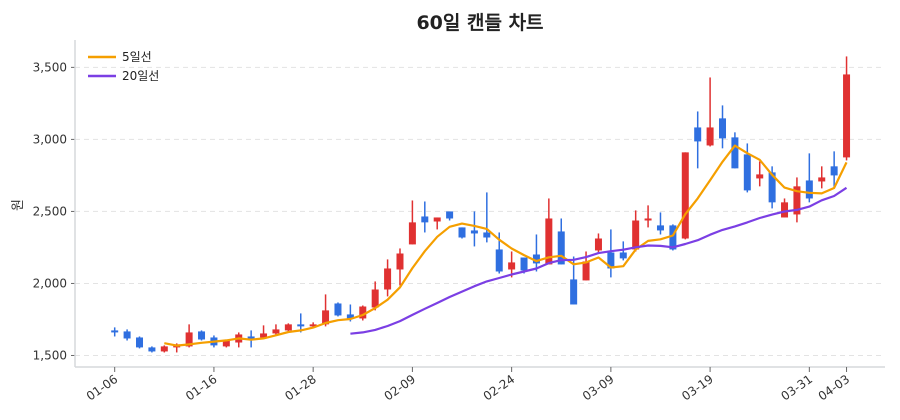 This screenshot has width=900, height=420. Describe the element at coordinates (50, 355) in the screenshot. I see `y-tick-label: 1,500` at that location.